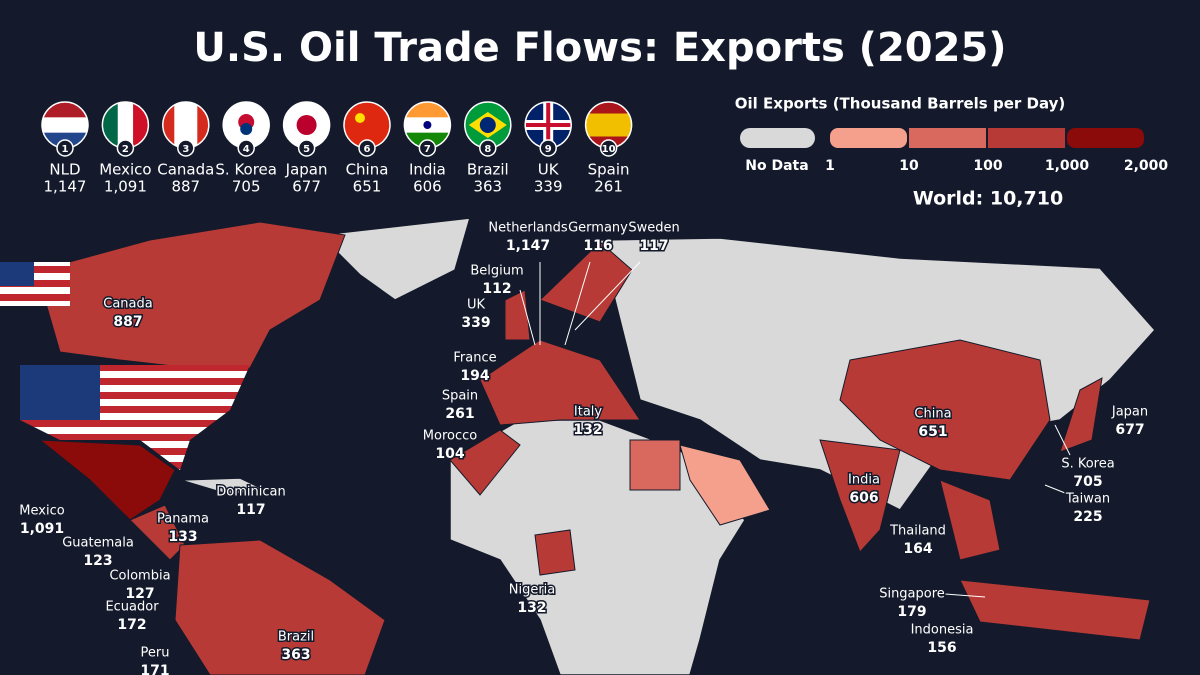 The width and height of the screenshot is (1200, 675). Describe the element at coordinates (909, 166) in the screenshot. I see `legend-tick: 10` at that location.